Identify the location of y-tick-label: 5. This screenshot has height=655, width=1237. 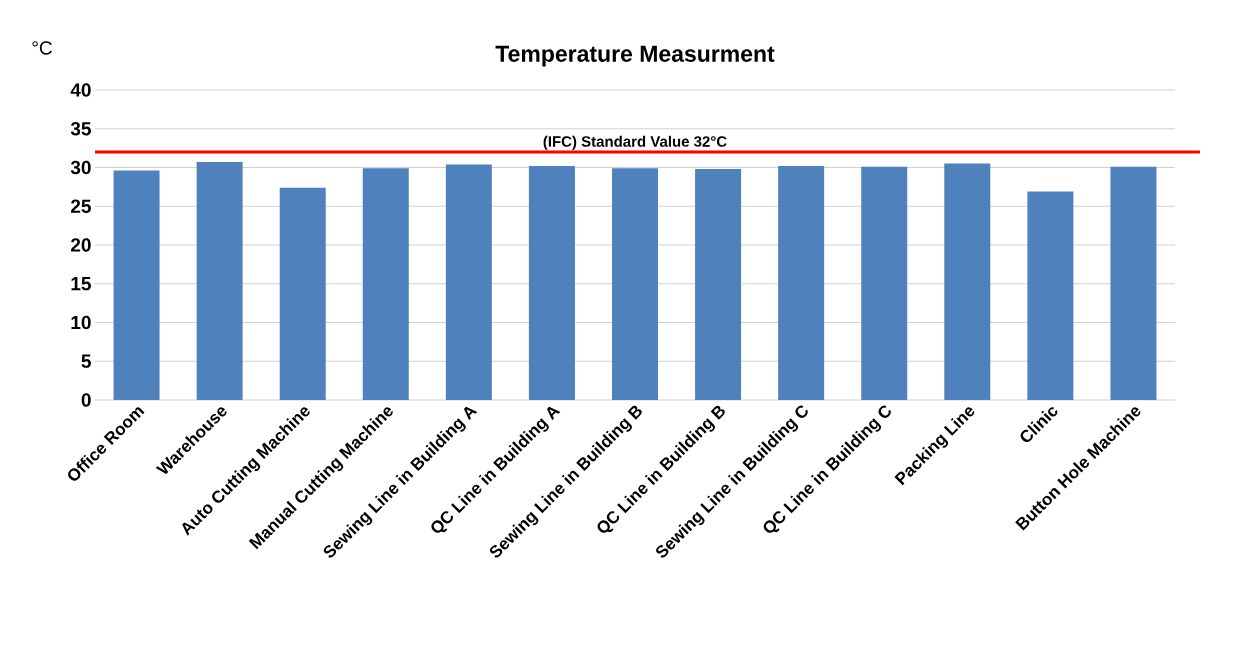
(86, 361).